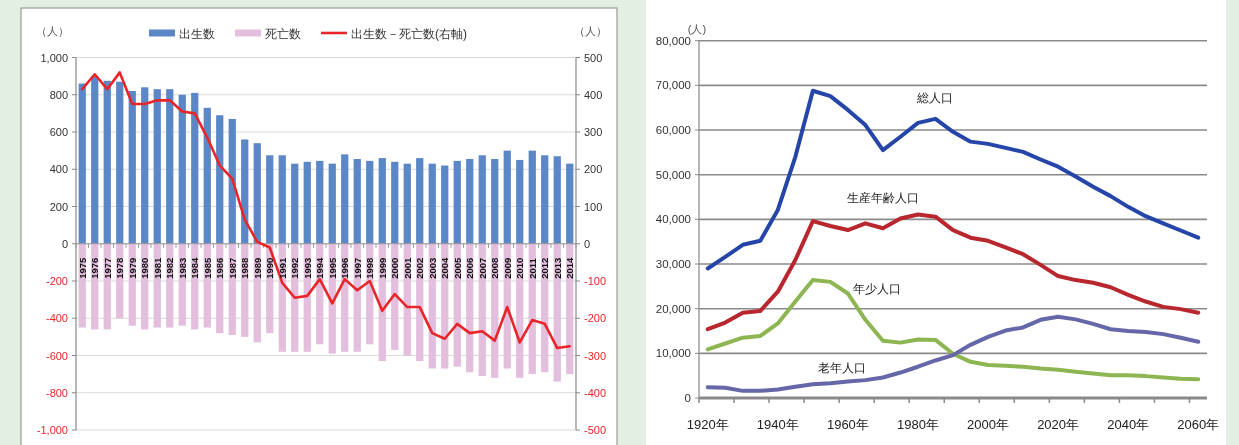  I want to click on x-tick-label: 1998, so click(370, 268).